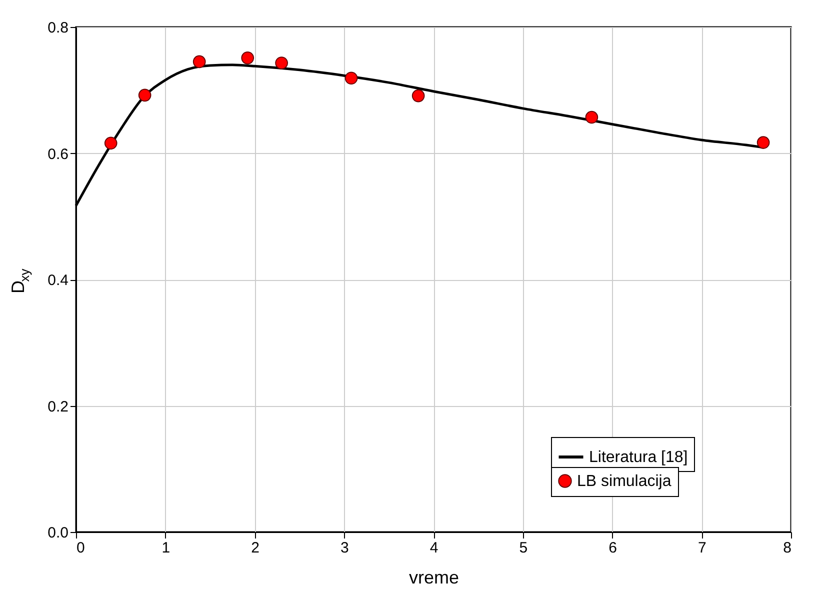  Describe the element at coordinates (624, 481) in the screenshot. I see `legend-label: LB simulacija` at that location.